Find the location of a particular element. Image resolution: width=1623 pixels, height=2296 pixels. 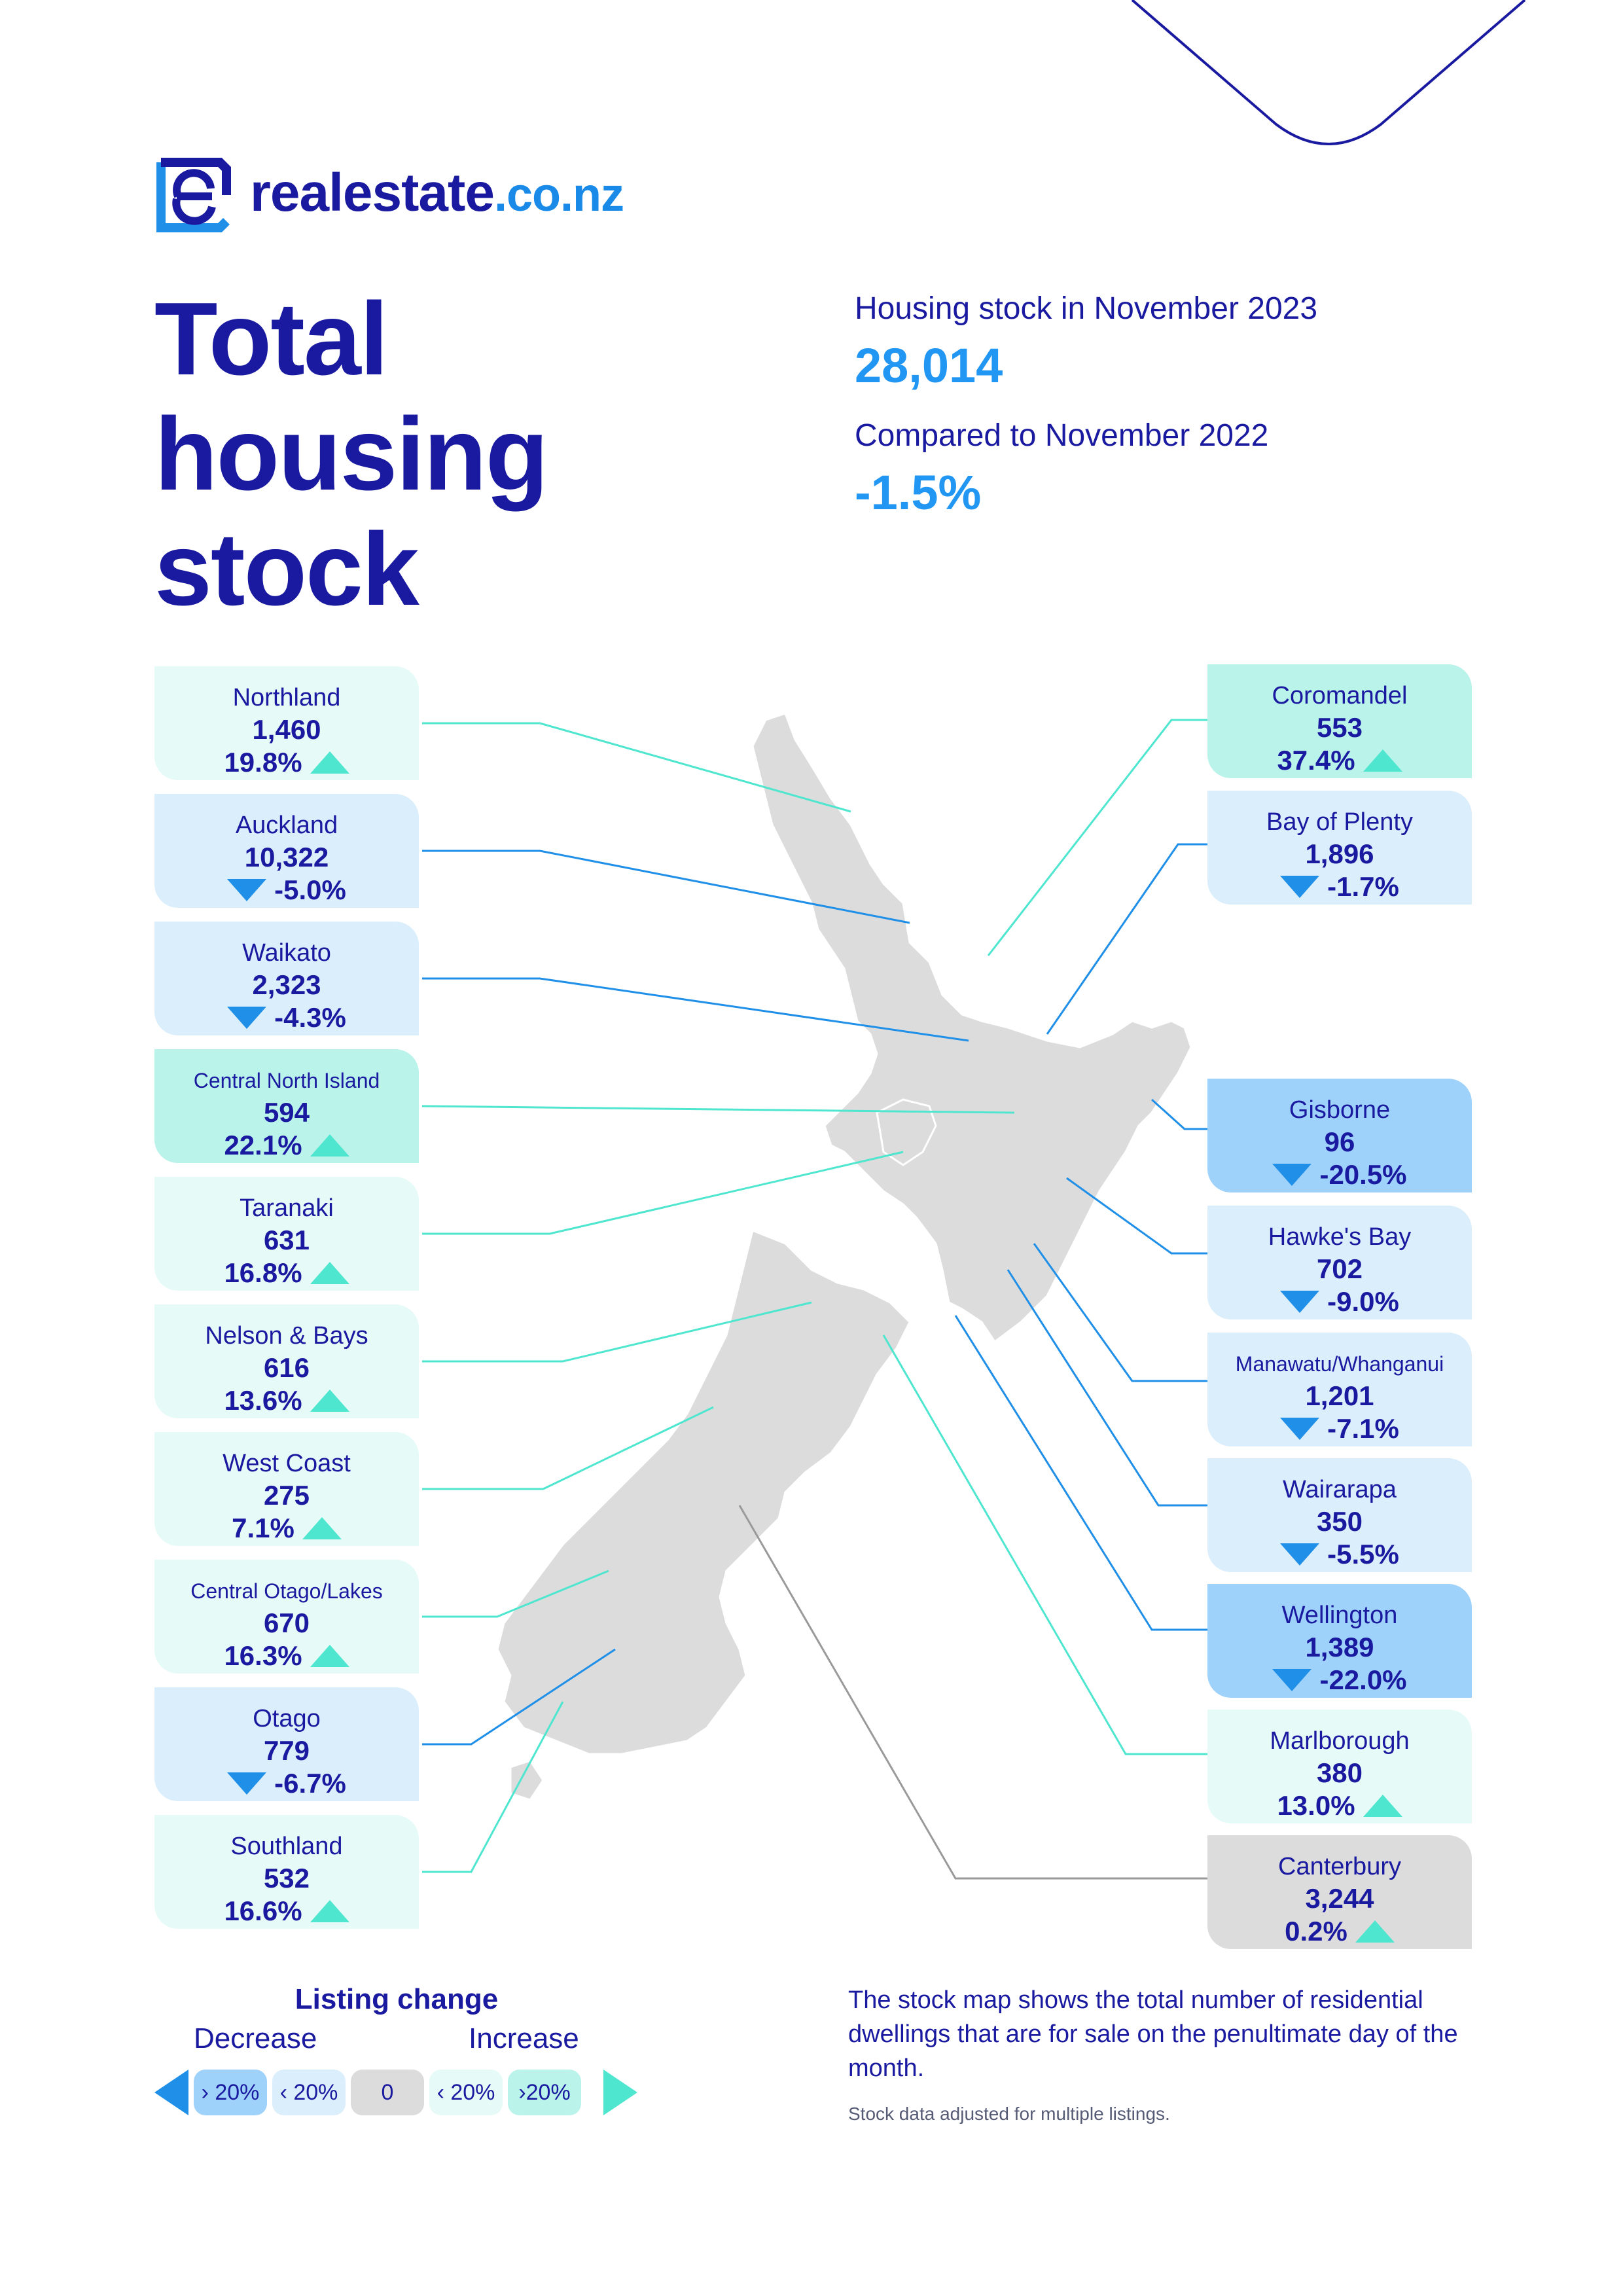

region-card-nelson-bays: Nelson & Bays 616 13.6% is located at coordinates (286, 1361).